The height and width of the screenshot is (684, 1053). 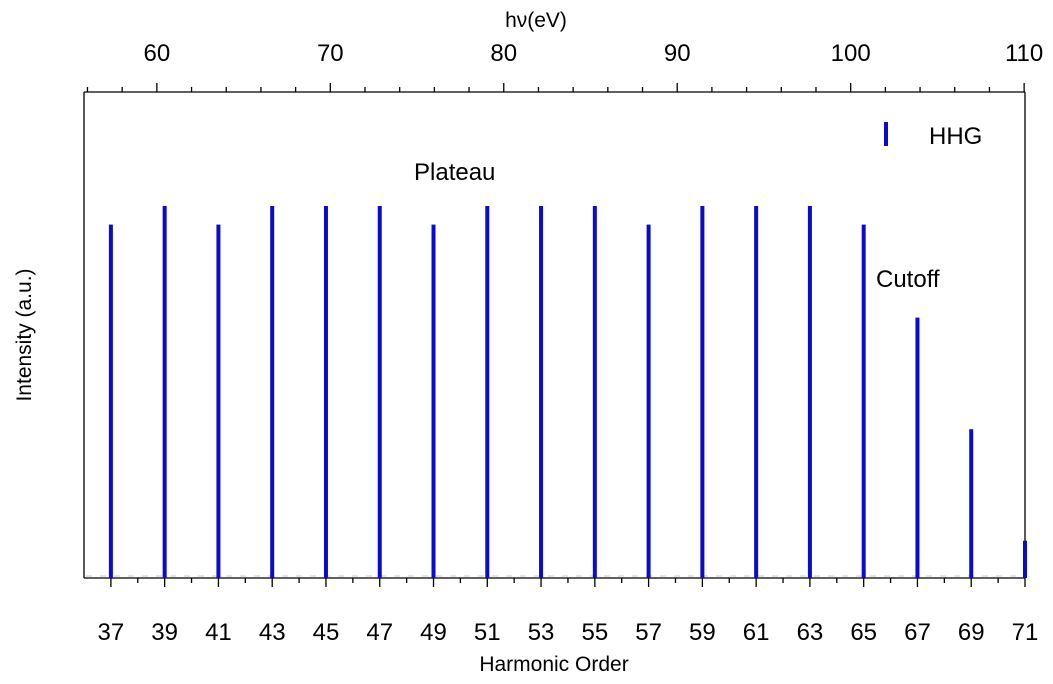 What do you see at coordinates (541, 632) in the screenshot?
I see `x-tick-label: 53` at bounding box center [541, 632].